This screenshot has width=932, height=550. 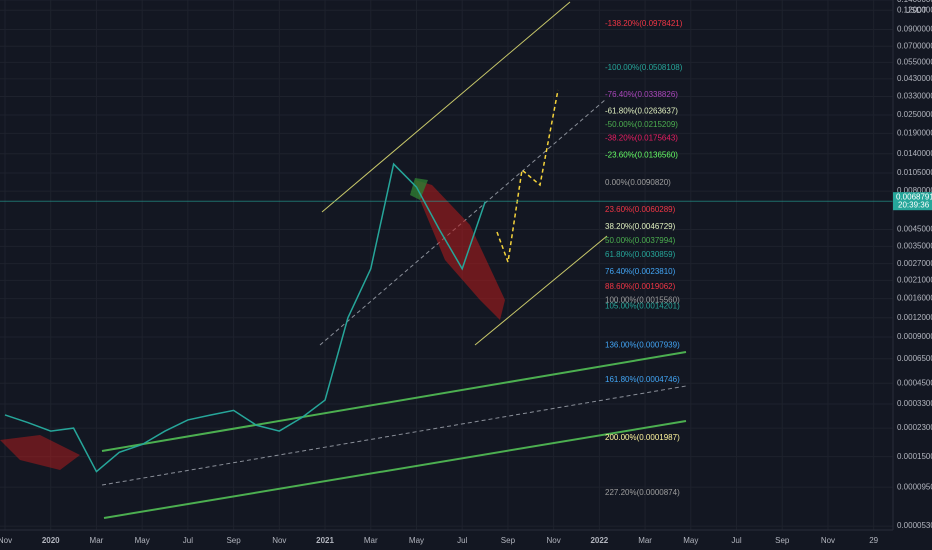 I want to click on cloud-green, so click(x=419, y=189).